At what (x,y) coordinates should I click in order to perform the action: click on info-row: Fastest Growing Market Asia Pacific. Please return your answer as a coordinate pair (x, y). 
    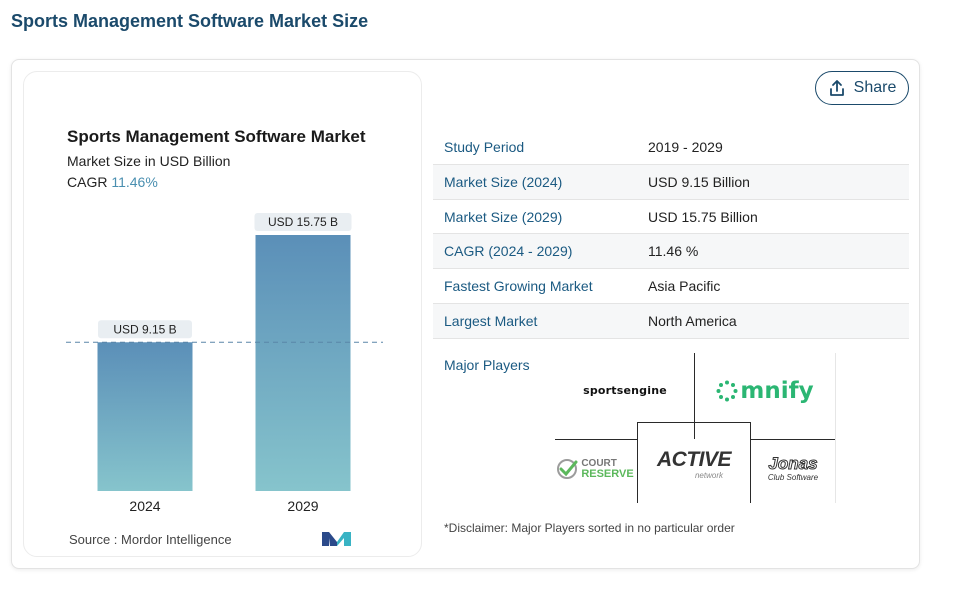
    Looking at the image, I should click on (671, 286).